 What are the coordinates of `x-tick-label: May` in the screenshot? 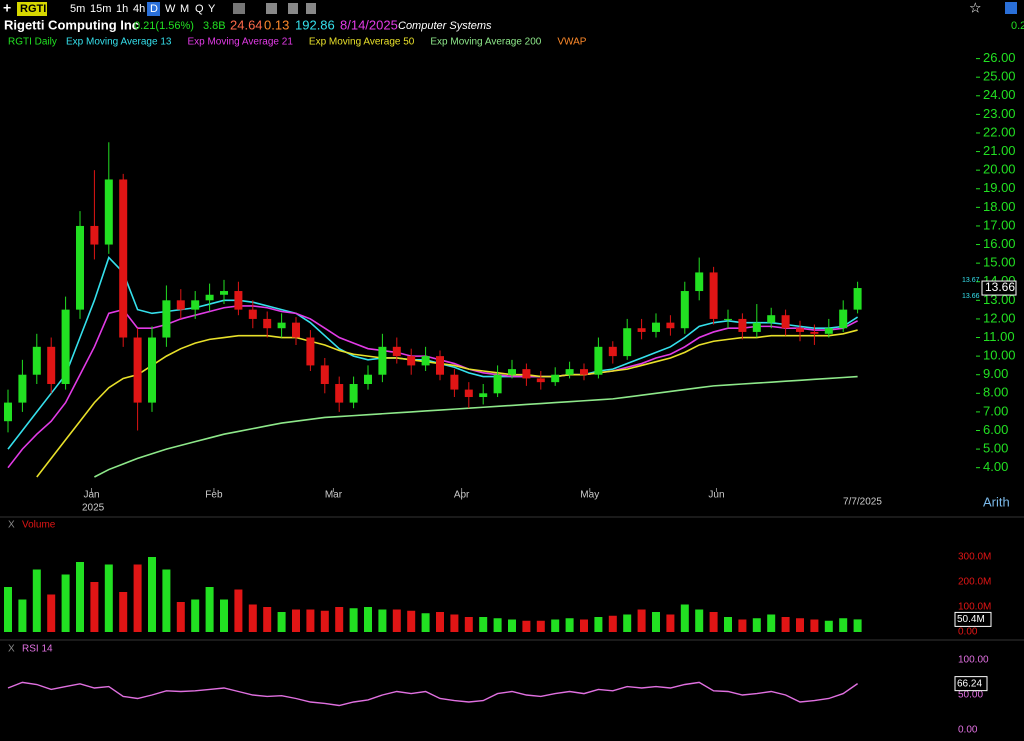 It's located at (589, 495).